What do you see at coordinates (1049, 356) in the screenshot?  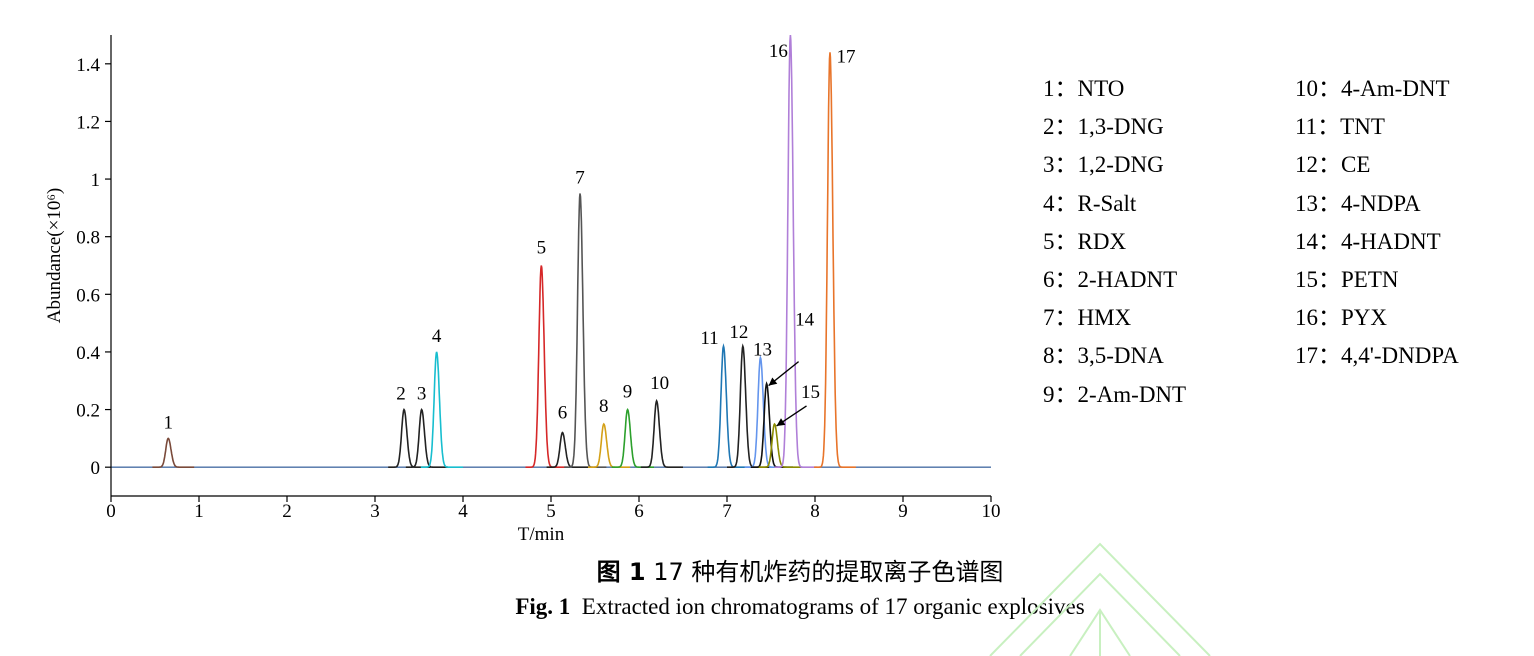 I see `legend-number: 8` at bounding box center [1049, 356].